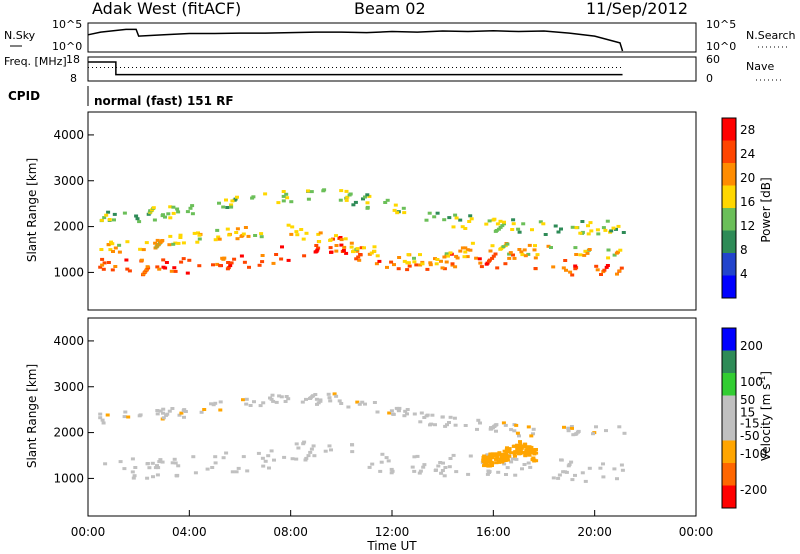 The width and height of the screenshot is (800, 554). I want to click on y-tick-label: 2000, so click(68, 227).